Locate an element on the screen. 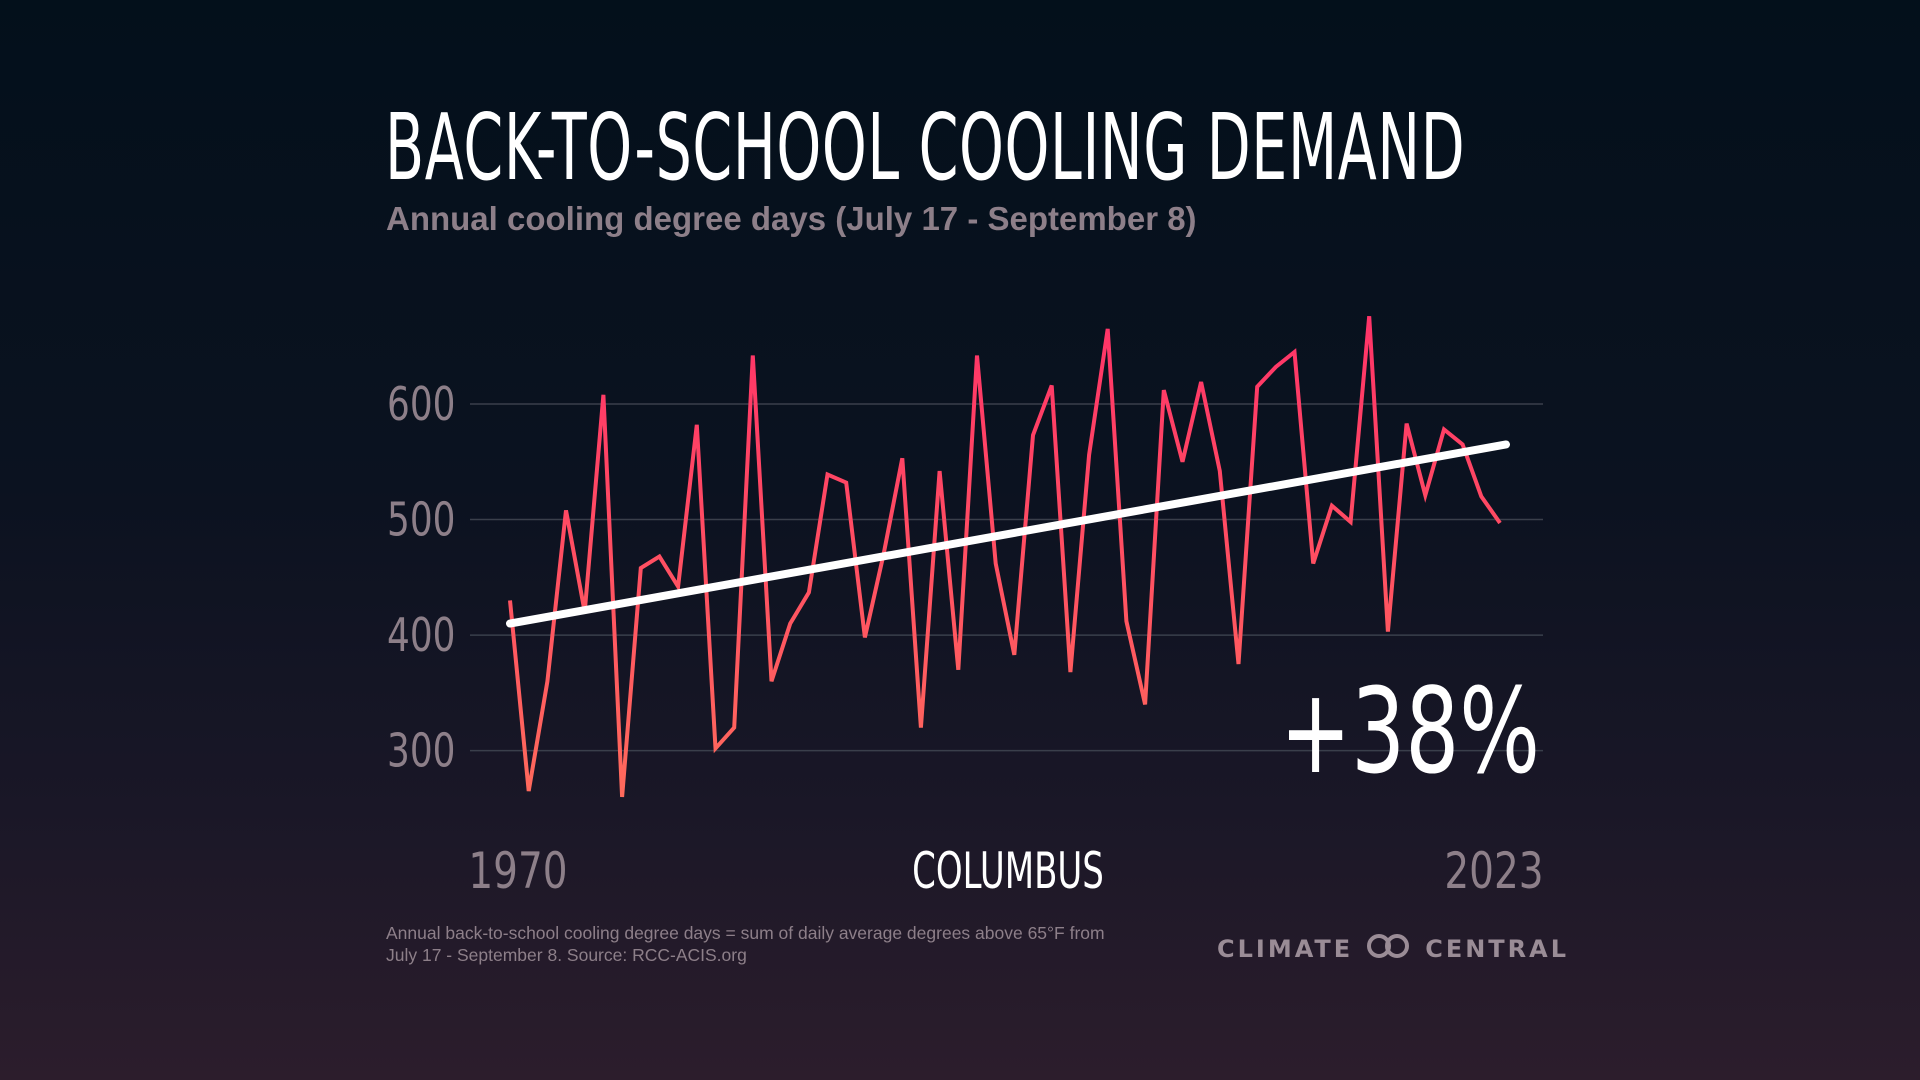 This screenshot has width=1920, height=1080. climate-central-logo-icon is located at coordinates (1388, 949).